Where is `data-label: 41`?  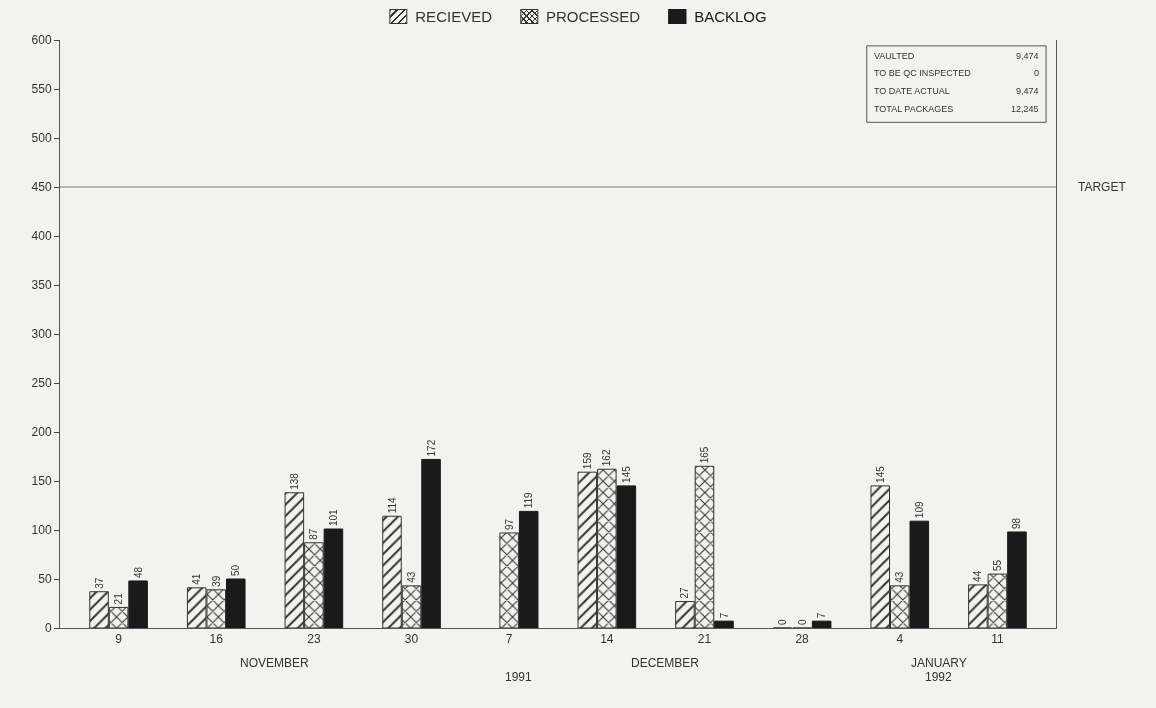
data-label: 41 is located at coordinates (197, 579).